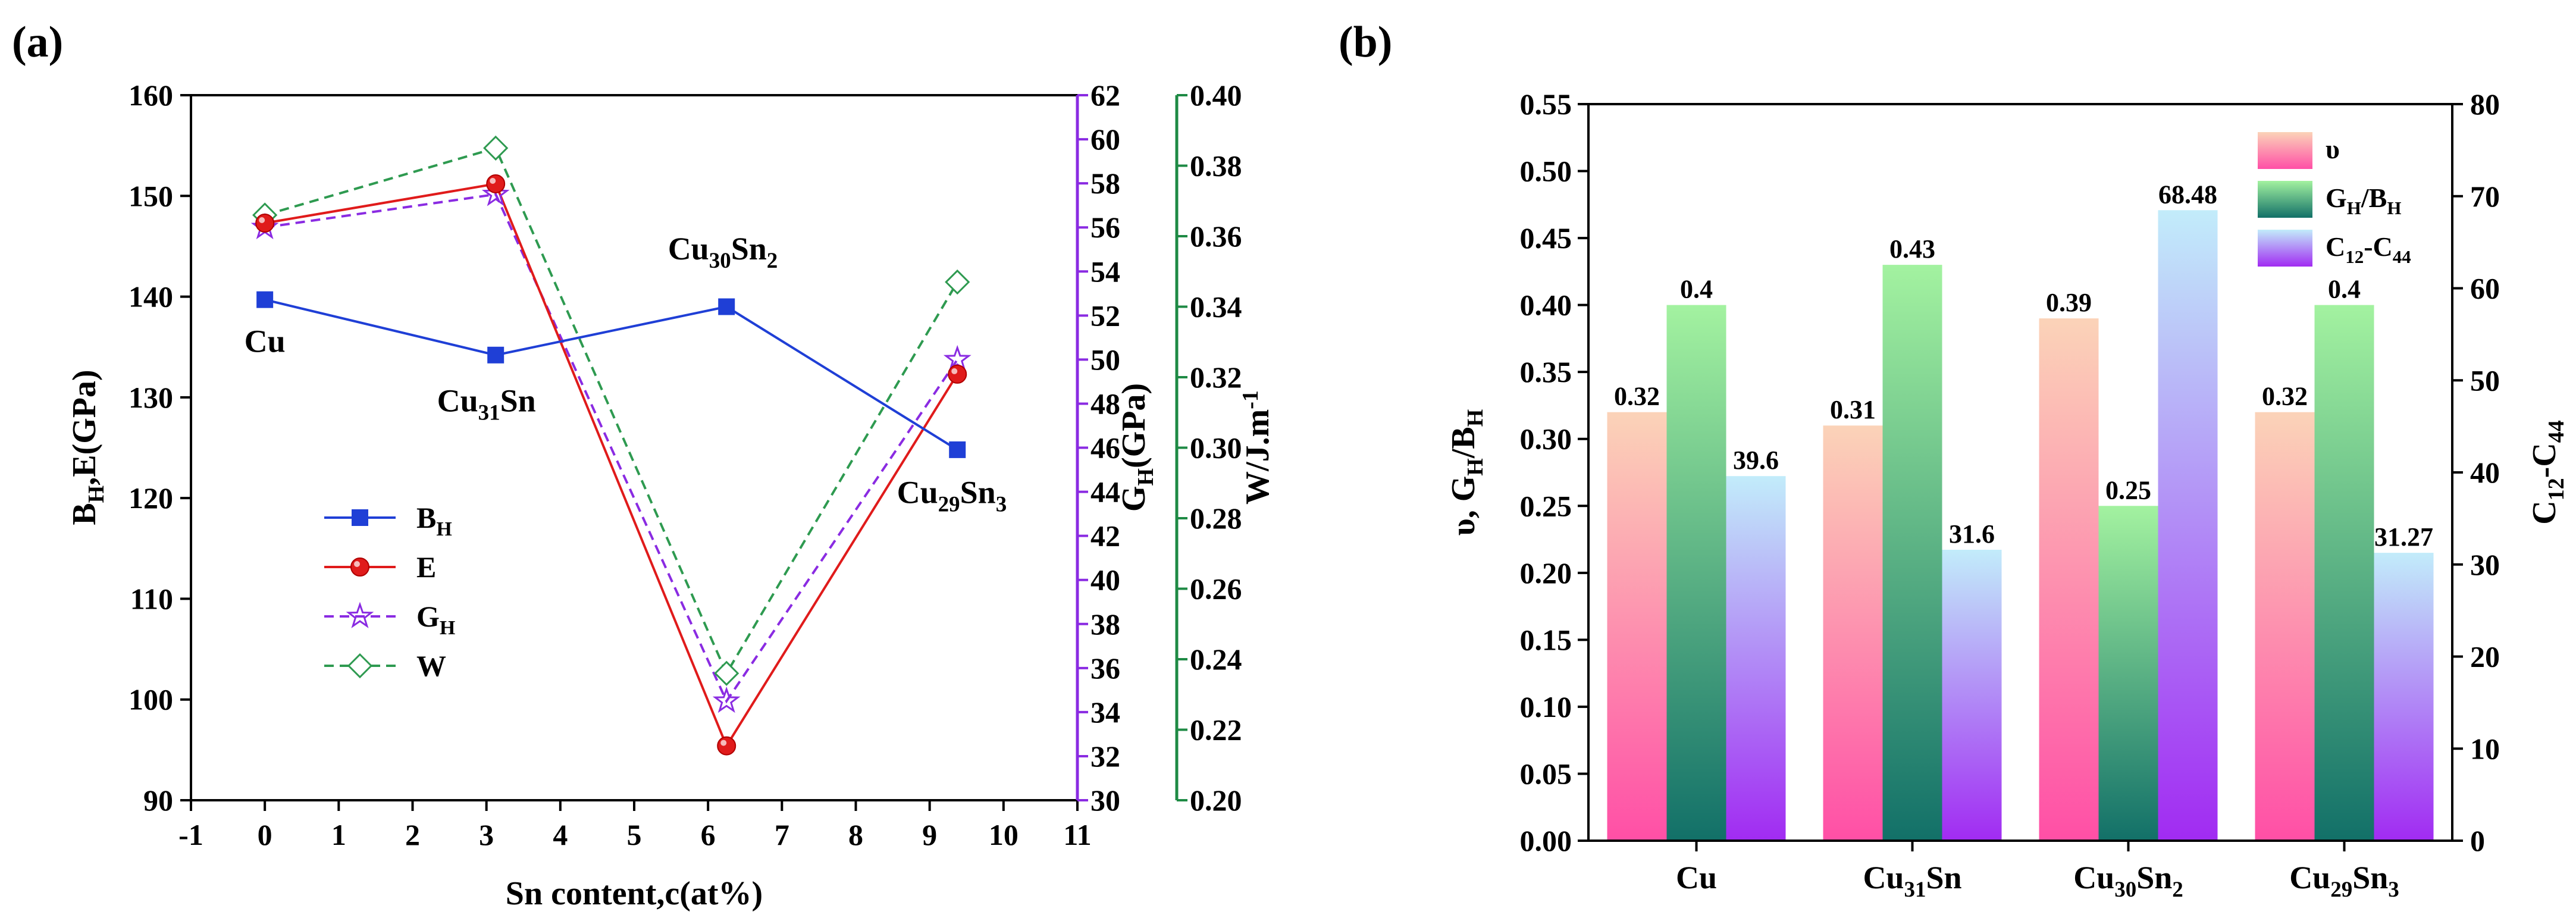  What do you see at coordinates (2364, 200) in the screenshot?
I see `legend-label: GH/BH` at bounding box center [2364, 200].